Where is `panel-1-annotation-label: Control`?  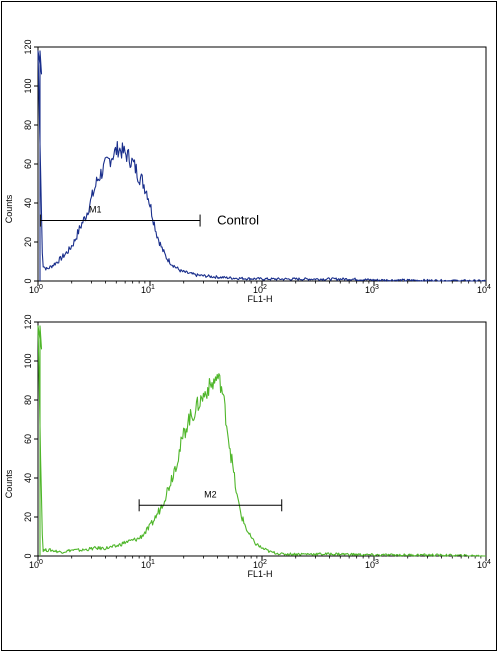 panel-1-annotation-label: Control is located at coordinates (238, 220).